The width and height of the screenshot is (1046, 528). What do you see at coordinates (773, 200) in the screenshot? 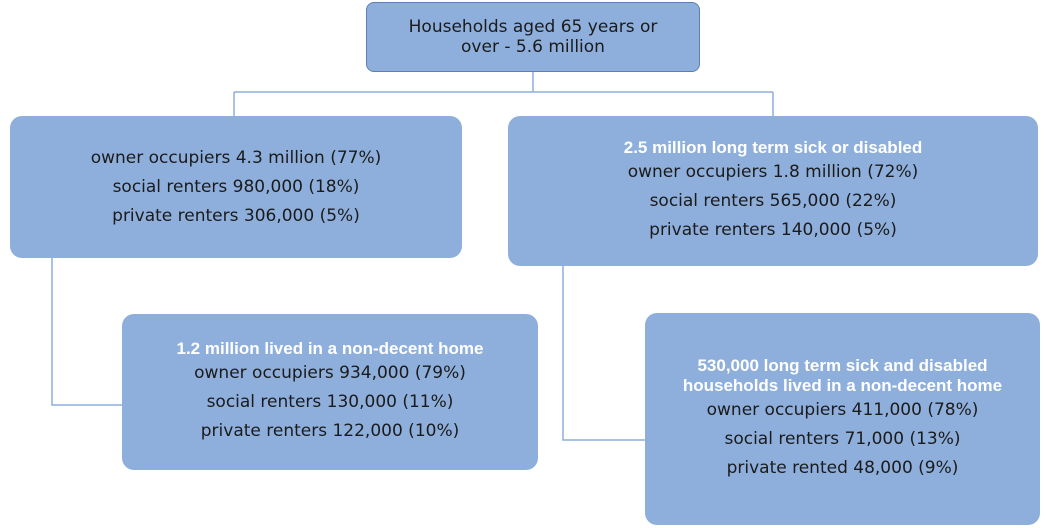
I see `node-line: social renters 565,000 (22%)` at bounding box center [773, 200].